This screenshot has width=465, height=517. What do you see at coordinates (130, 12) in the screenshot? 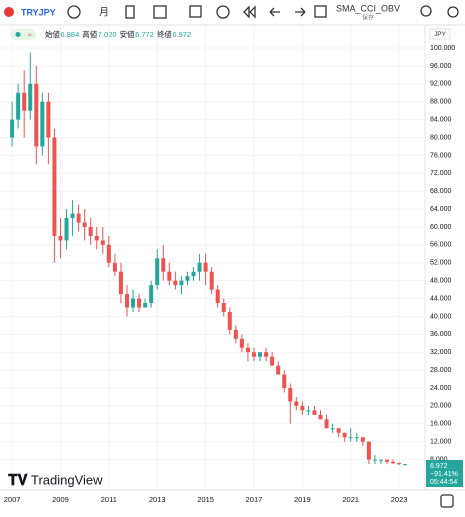
I see `chart-type-button` at bounding box center [130, 12].